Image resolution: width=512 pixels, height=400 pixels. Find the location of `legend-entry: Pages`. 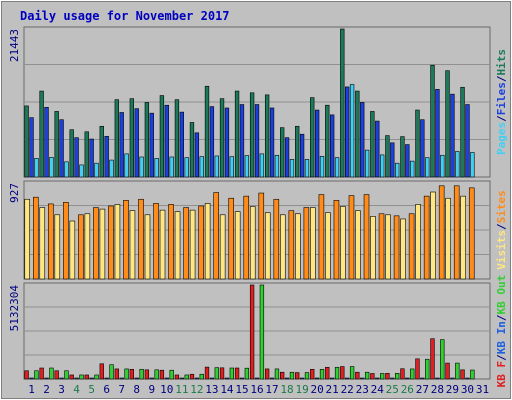

legend-entry: Pages is located at coordinates (501, 138).